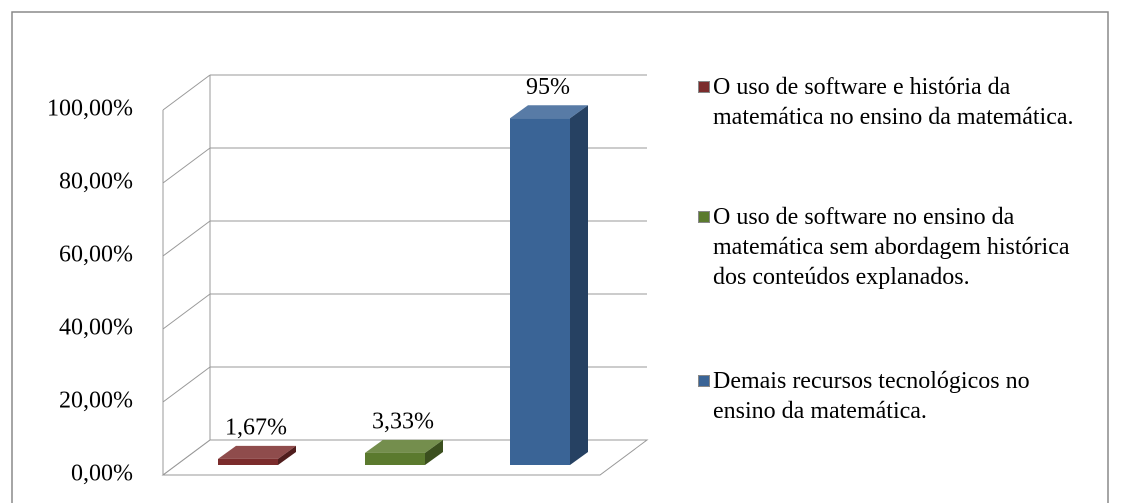 This screenshot has height=503, width=1121. I want to click on y-tick-label: 100,00%, so click(90, 109).